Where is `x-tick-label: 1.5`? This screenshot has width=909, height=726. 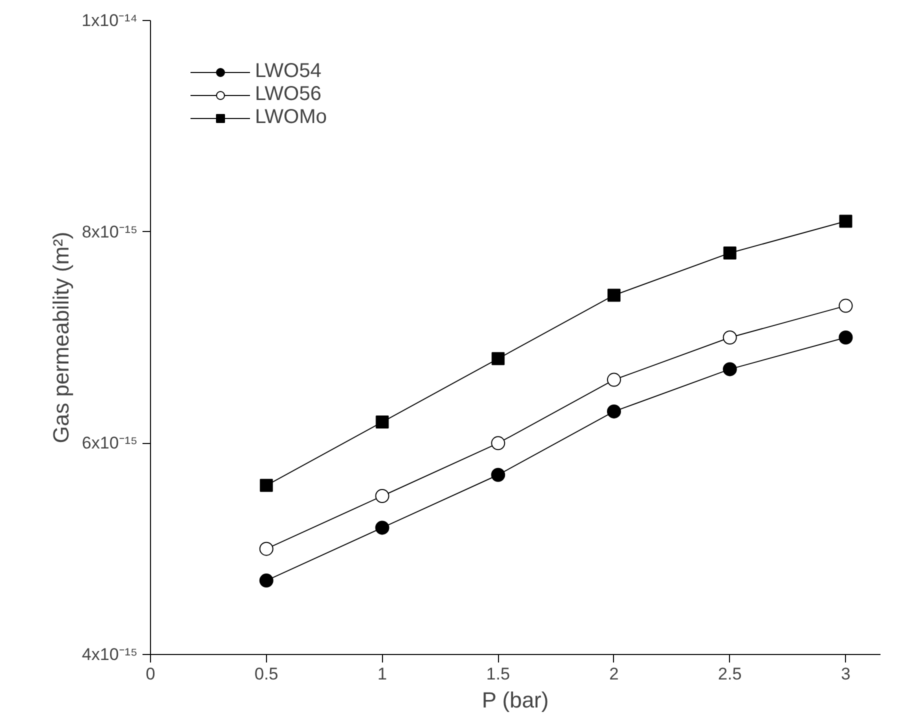 x-tick-label: 1.5 is located at coordinates (498, 674).